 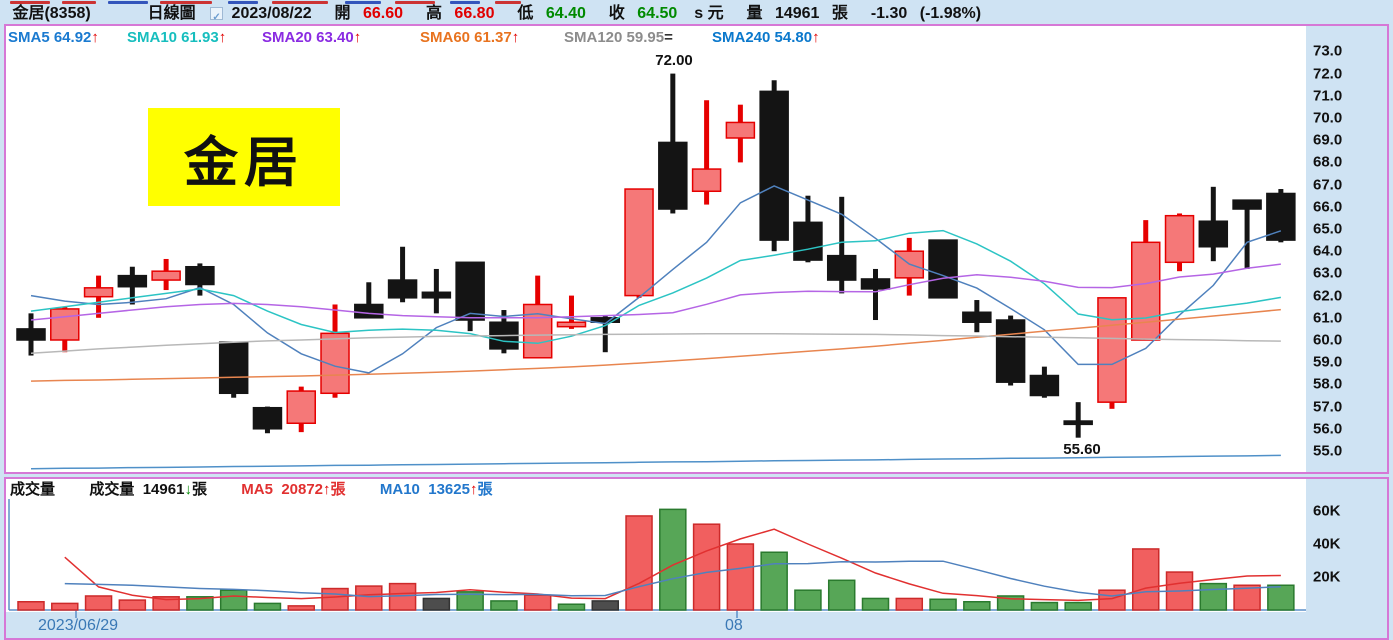 What do you see at coordinates (51, 13) in the screenshot?
I see `symbol-title: 金居(8358)` at bounding box center [51, 13].